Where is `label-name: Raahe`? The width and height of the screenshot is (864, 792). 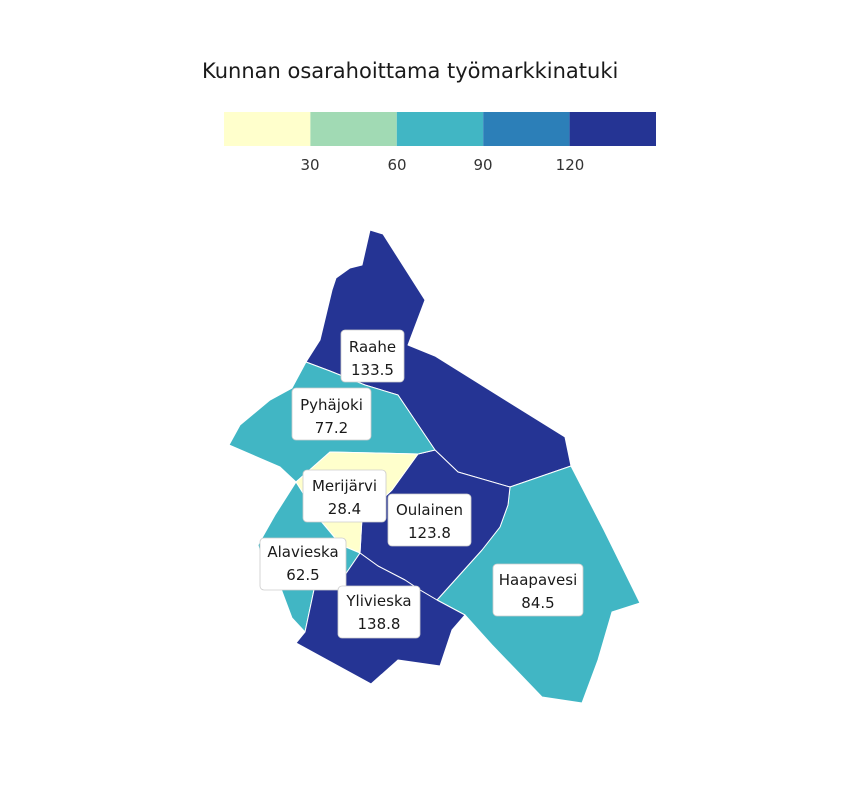
label-name: Raahe is located at coordinates (372, 347).